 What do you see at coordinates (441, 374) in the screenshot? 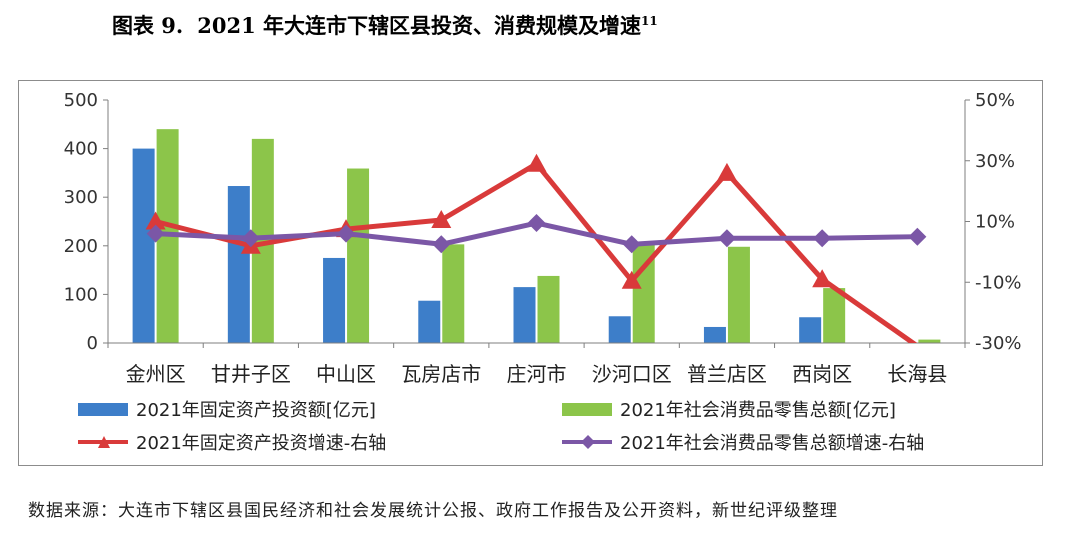
I see `category-label-3: 瓦房店市` at bounding box center [441, 374].